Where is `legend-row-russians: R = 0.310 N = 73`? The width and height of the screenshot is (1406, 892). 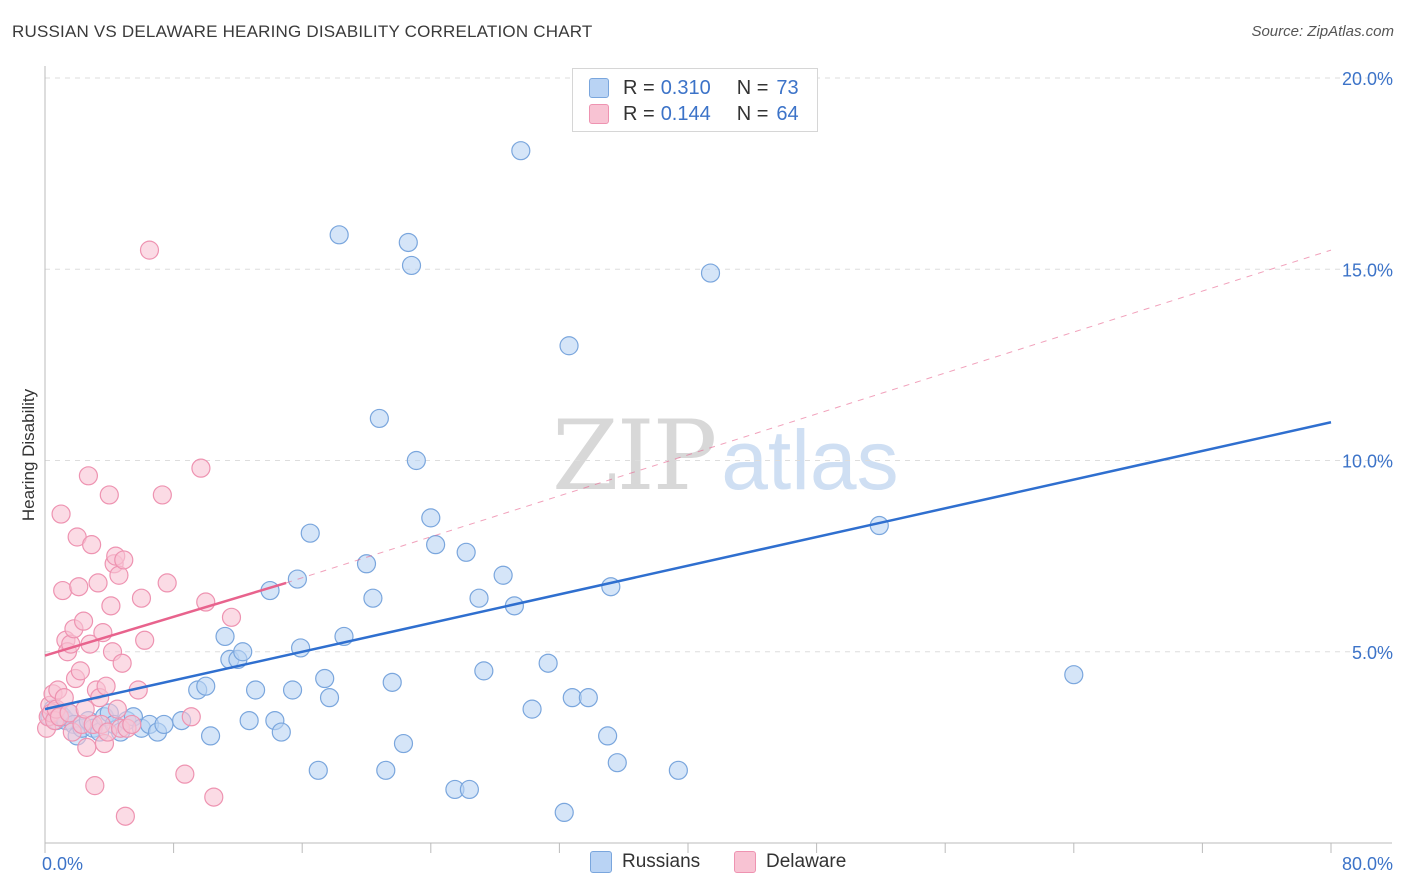 legend-row-russians: R = 0.310 N = 73 is located at coordinates (694, 88).